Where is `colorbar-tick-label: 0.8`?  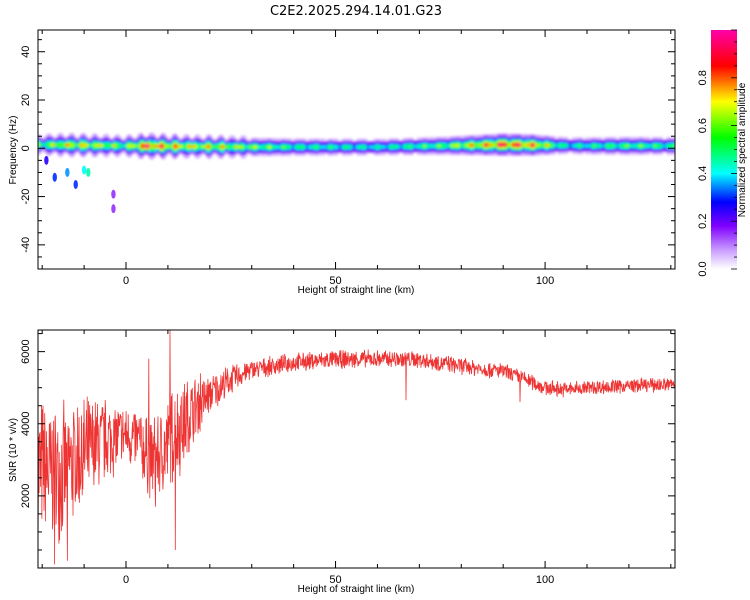
colorbar-tick-label: 0.8 is located at coordinates (703, 77).